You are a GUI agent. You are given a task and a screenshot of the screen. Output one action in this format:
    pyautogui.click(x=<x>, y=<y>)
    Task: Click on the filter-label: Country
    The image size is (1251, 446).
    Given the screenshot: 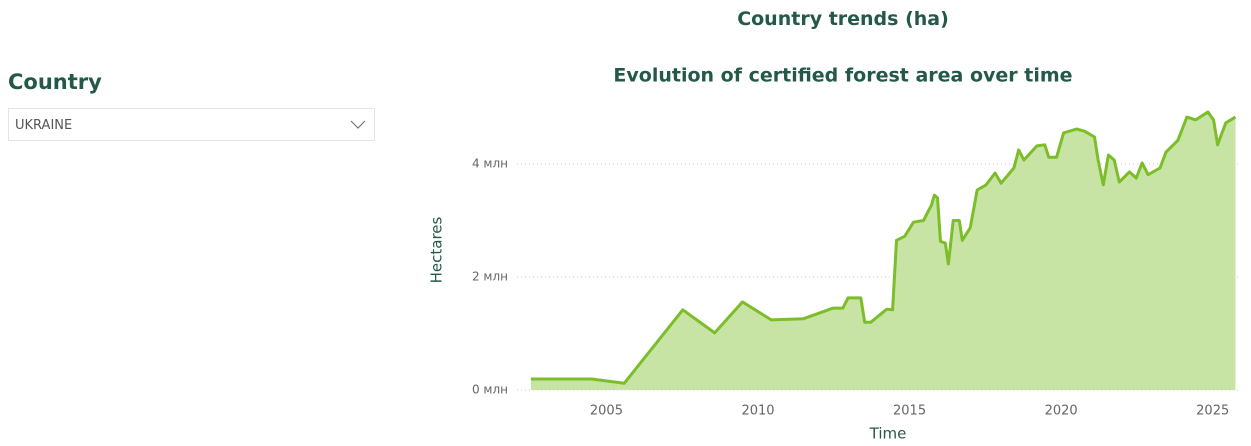 What is the action you would take?
    pyautogui.click(x=55, y=82)
    